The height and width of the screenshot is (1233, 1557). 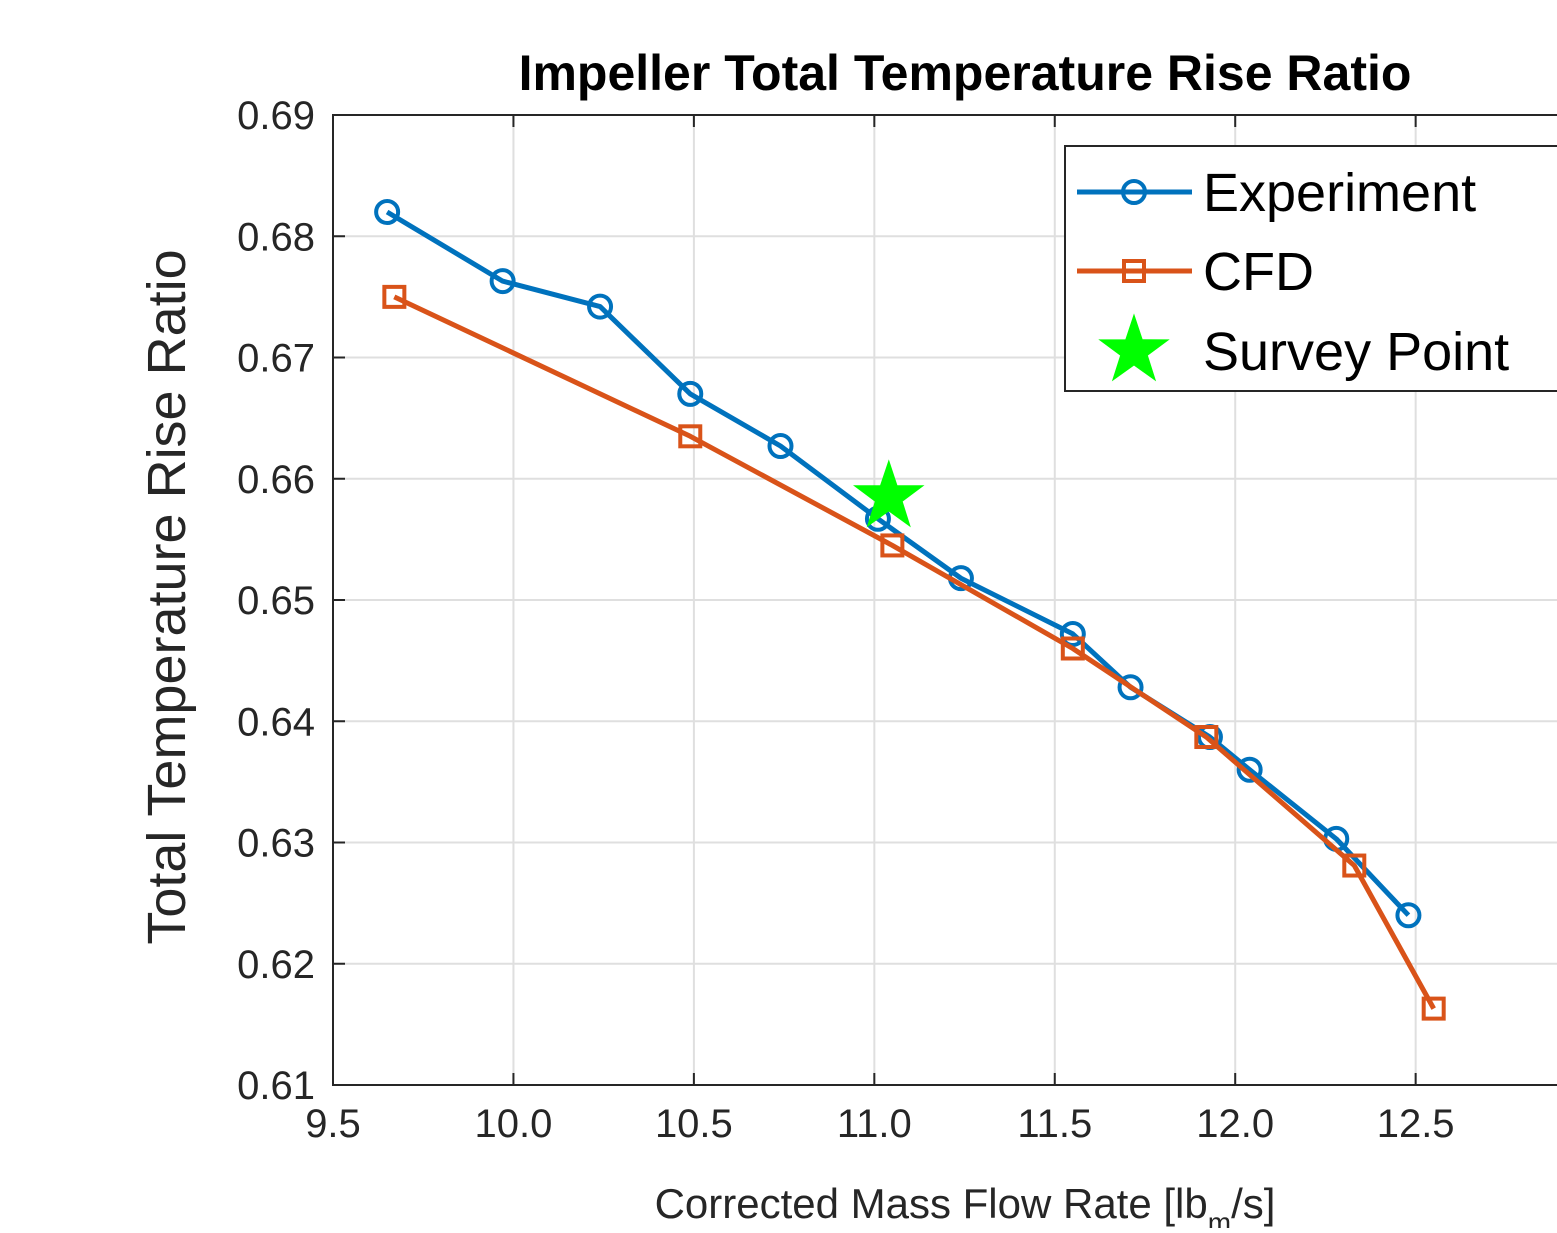 I want to click on legend-marker-experiment, so click(x=1134, y=192).